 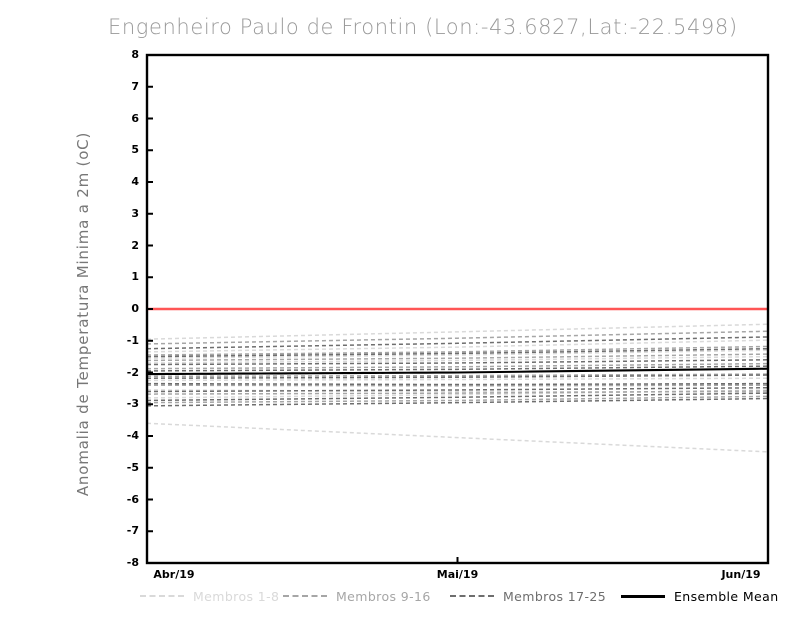 What do you see at coordinates (132, 467) in the screenshot?
I see `y-tick-label: -5` at bounding box center [132, 467].